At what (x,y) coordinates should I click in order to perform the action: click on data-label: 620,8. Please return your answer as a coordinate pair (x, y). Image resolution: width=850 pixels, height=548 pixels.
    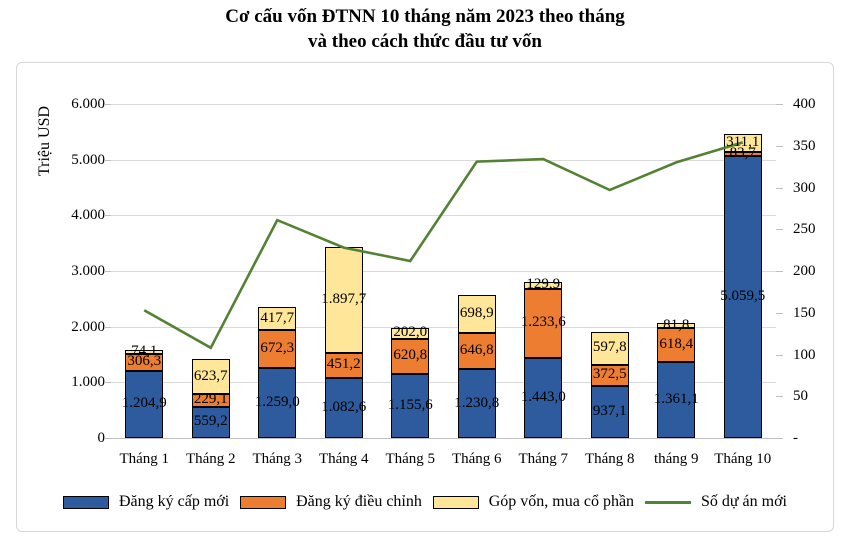
    Looking at the image, I should click on (410, 355).